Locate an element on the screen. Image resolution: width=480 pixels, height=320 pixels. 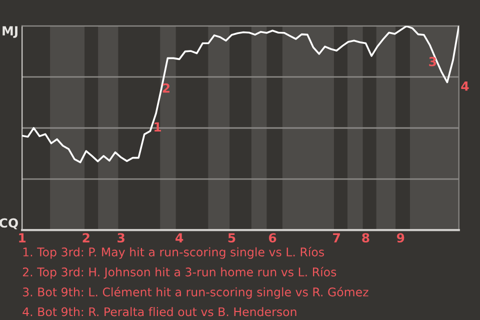
annotation: 2 is located at coordinates (166, 88).